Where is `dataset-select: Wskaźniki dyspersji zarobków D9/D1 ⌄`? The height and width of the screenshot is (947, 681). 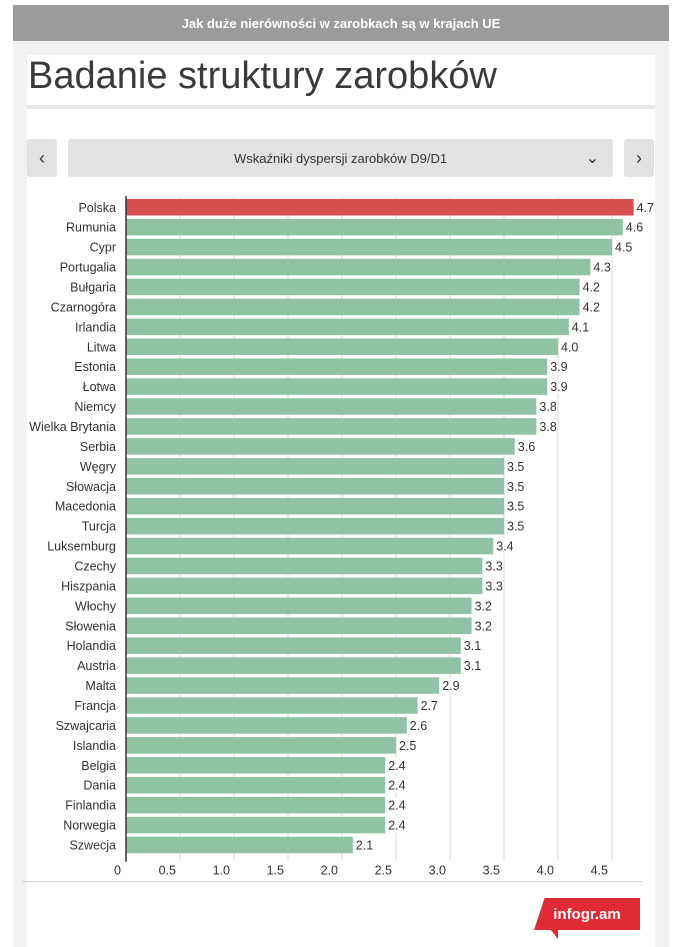
dataset-select: Wskaźniki dyspersji zarobków D9/D1 ⌄ is located at coordinates (340, 158).